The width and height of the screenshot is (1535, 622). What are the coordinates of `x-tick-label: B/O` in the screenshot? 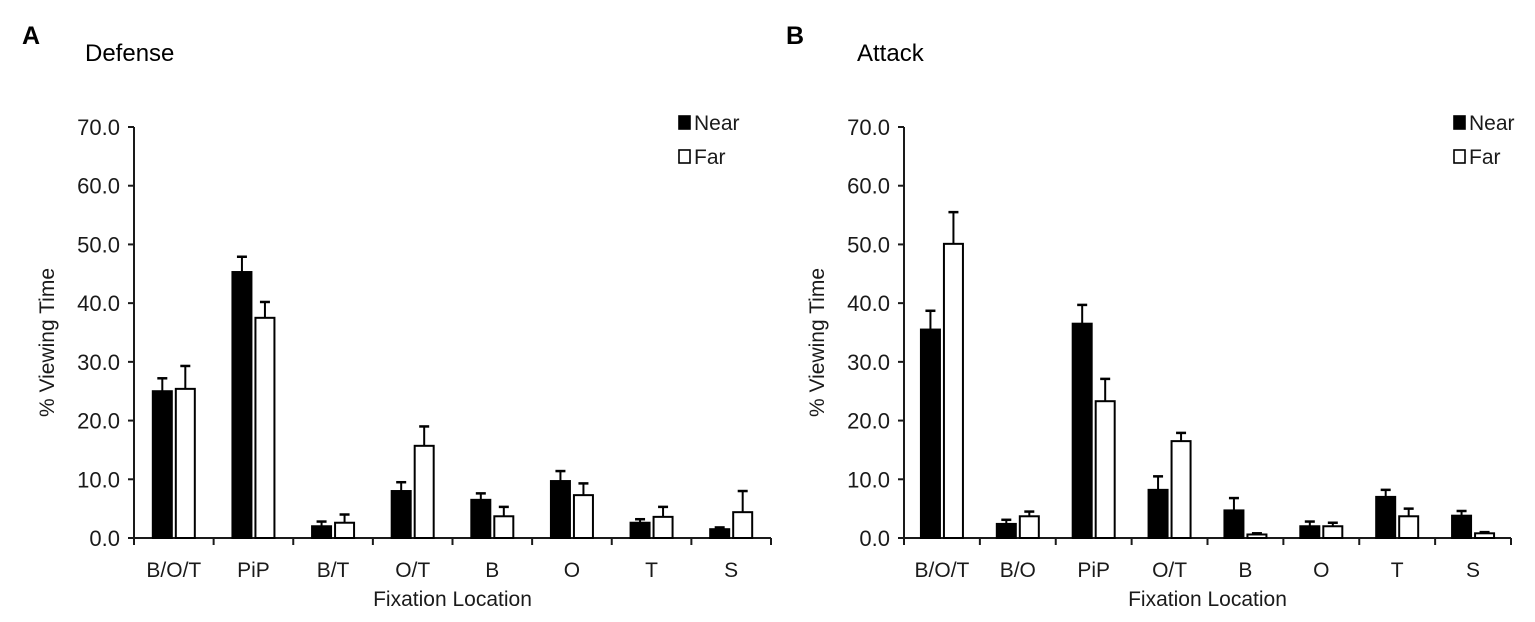 It's located at (1018, 570).